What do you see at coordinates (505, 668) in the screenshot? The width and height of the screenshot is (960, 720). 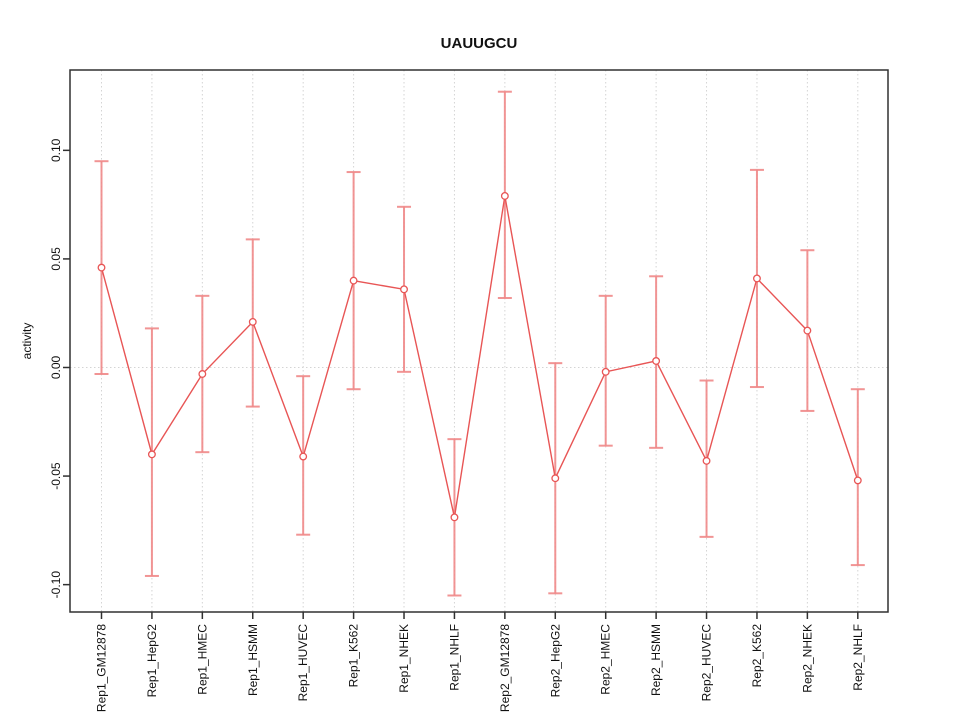 I see `x-tick-label: Rep2_GM12878` at bounding box center [505, 668].